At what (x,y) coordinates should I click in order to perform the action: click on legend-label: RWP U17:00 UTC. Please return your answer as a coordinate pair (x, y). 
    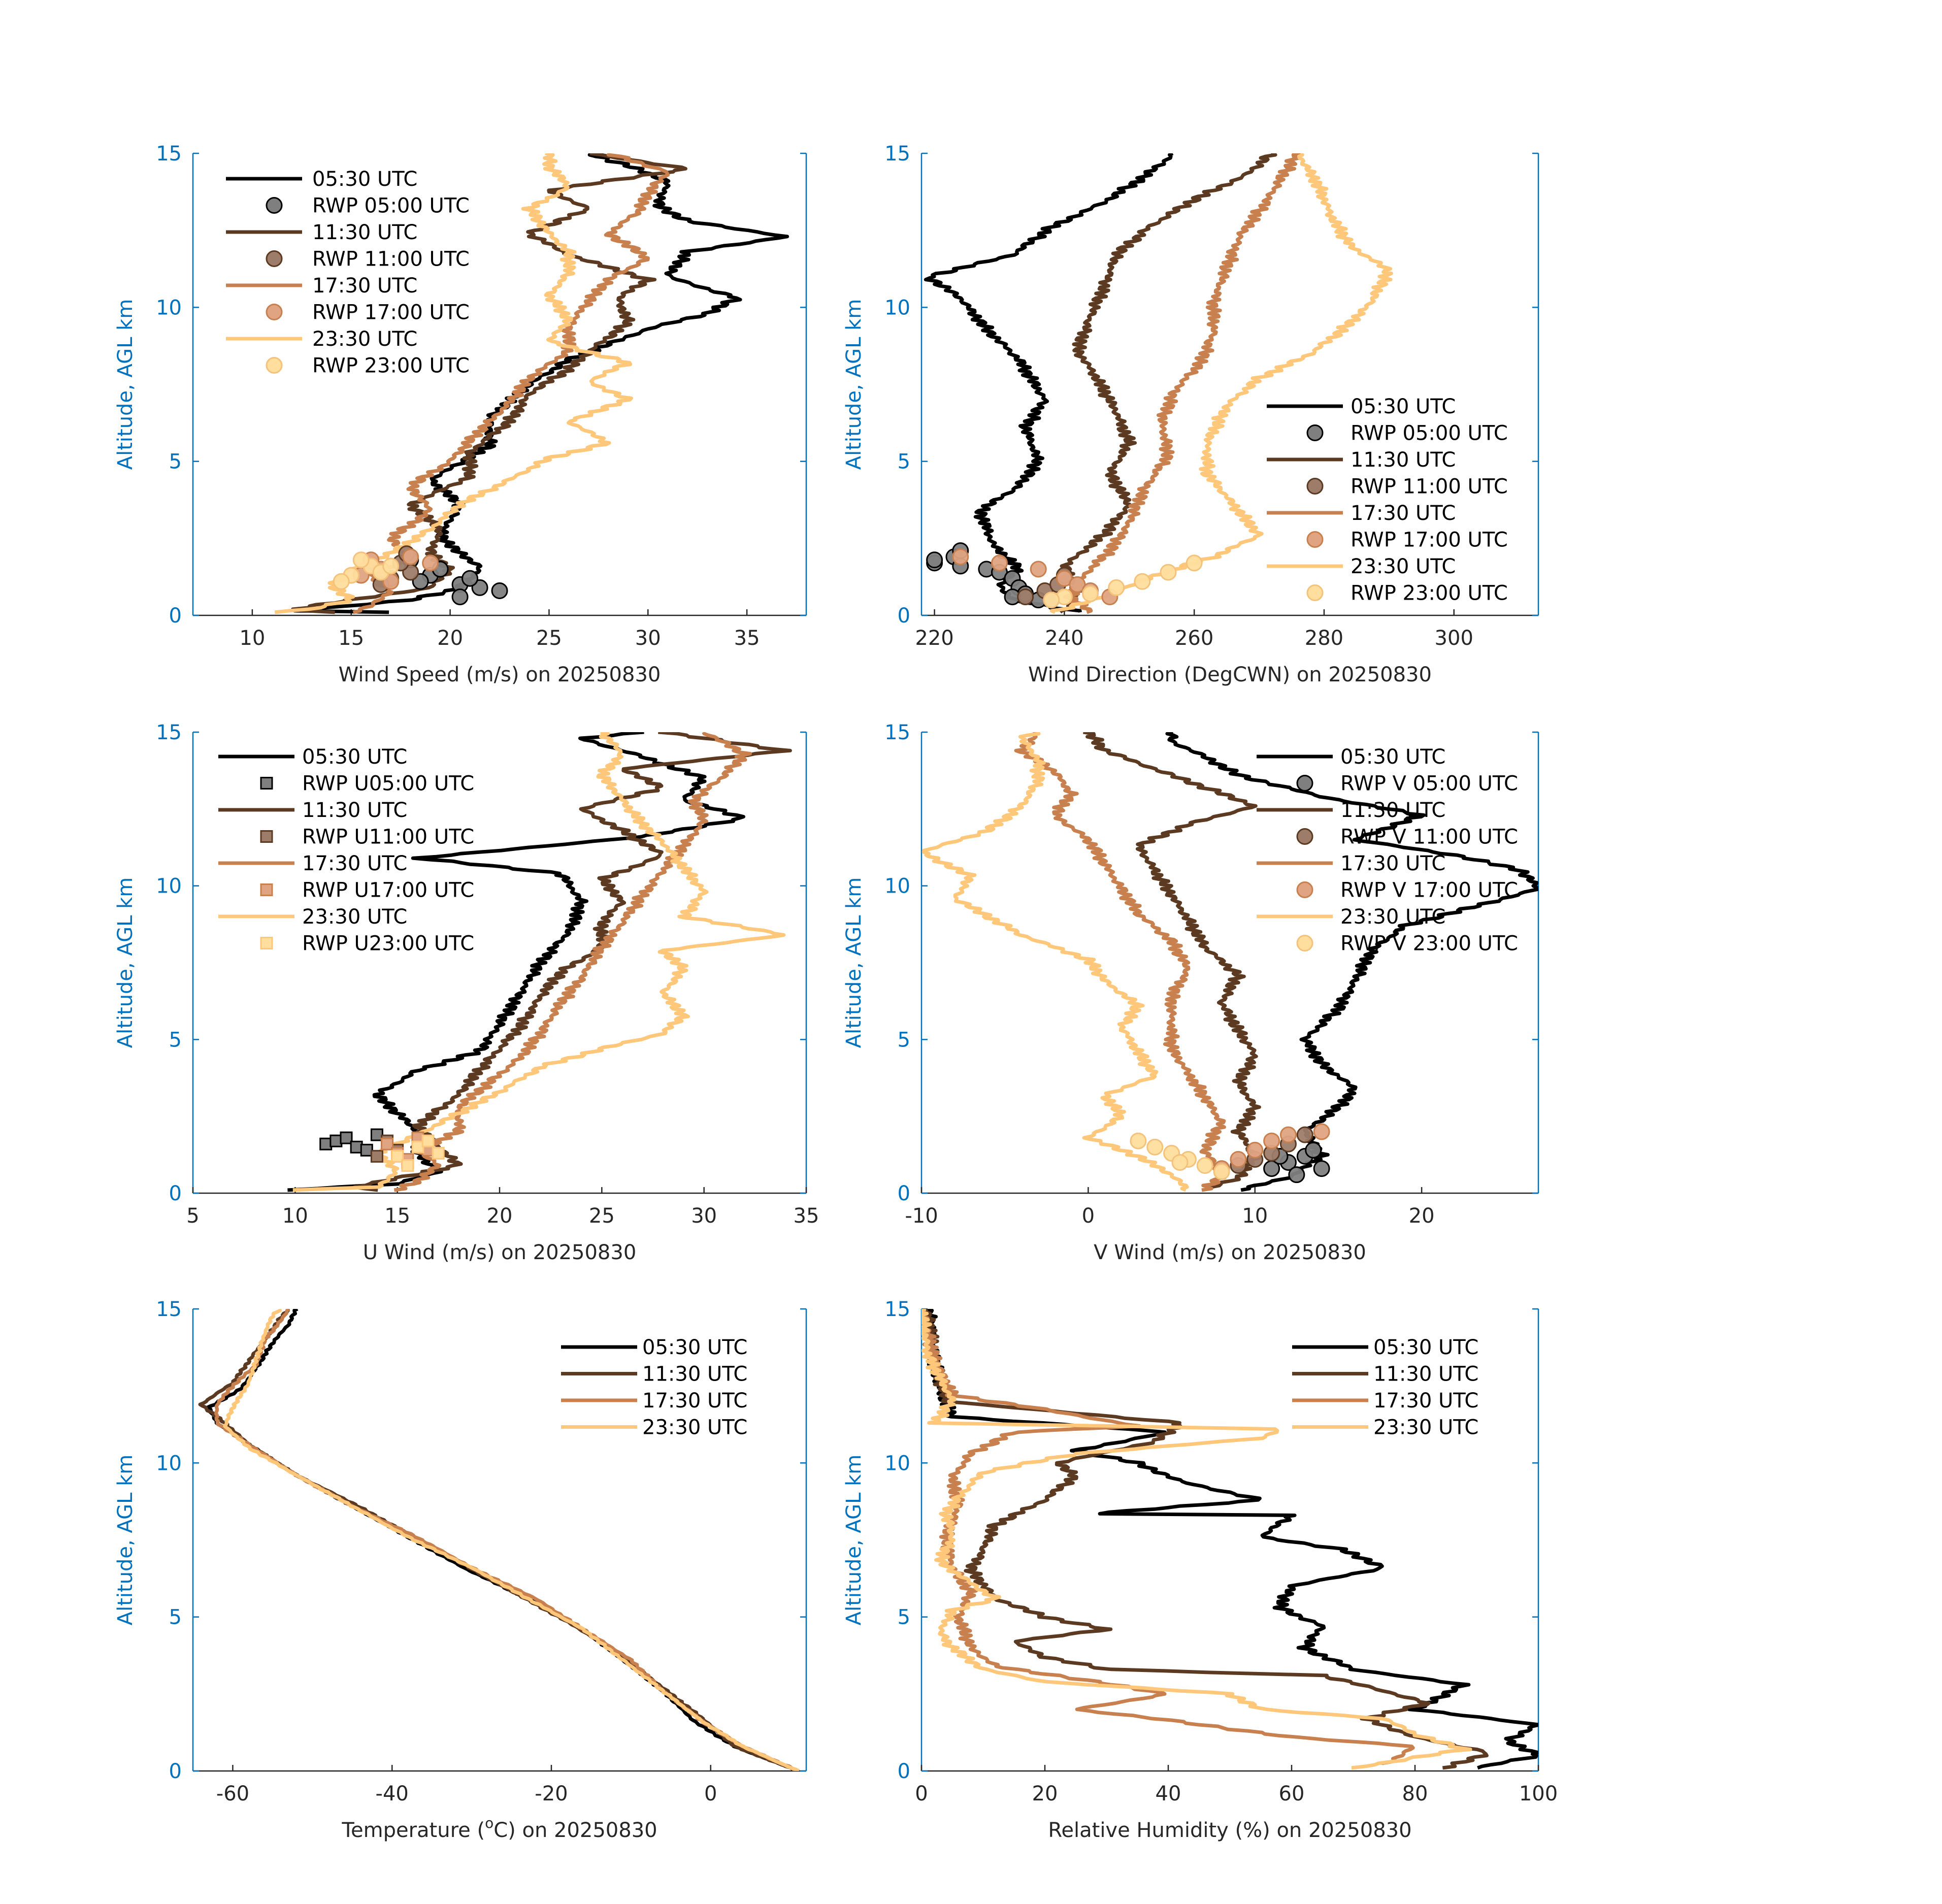
    Looking at the image, I should click on (388, 891).